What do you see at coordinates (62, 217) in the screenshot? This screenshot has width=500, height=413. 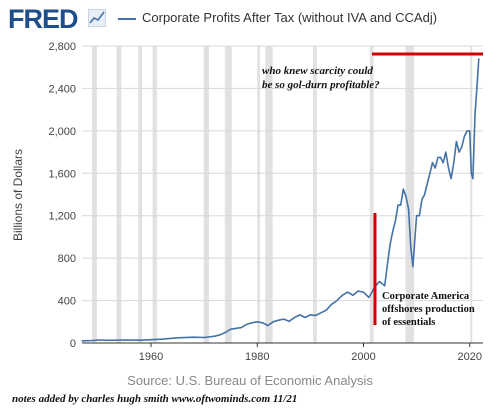 I see `y-tick-label: 1,200` at bounding box center [62, 217].